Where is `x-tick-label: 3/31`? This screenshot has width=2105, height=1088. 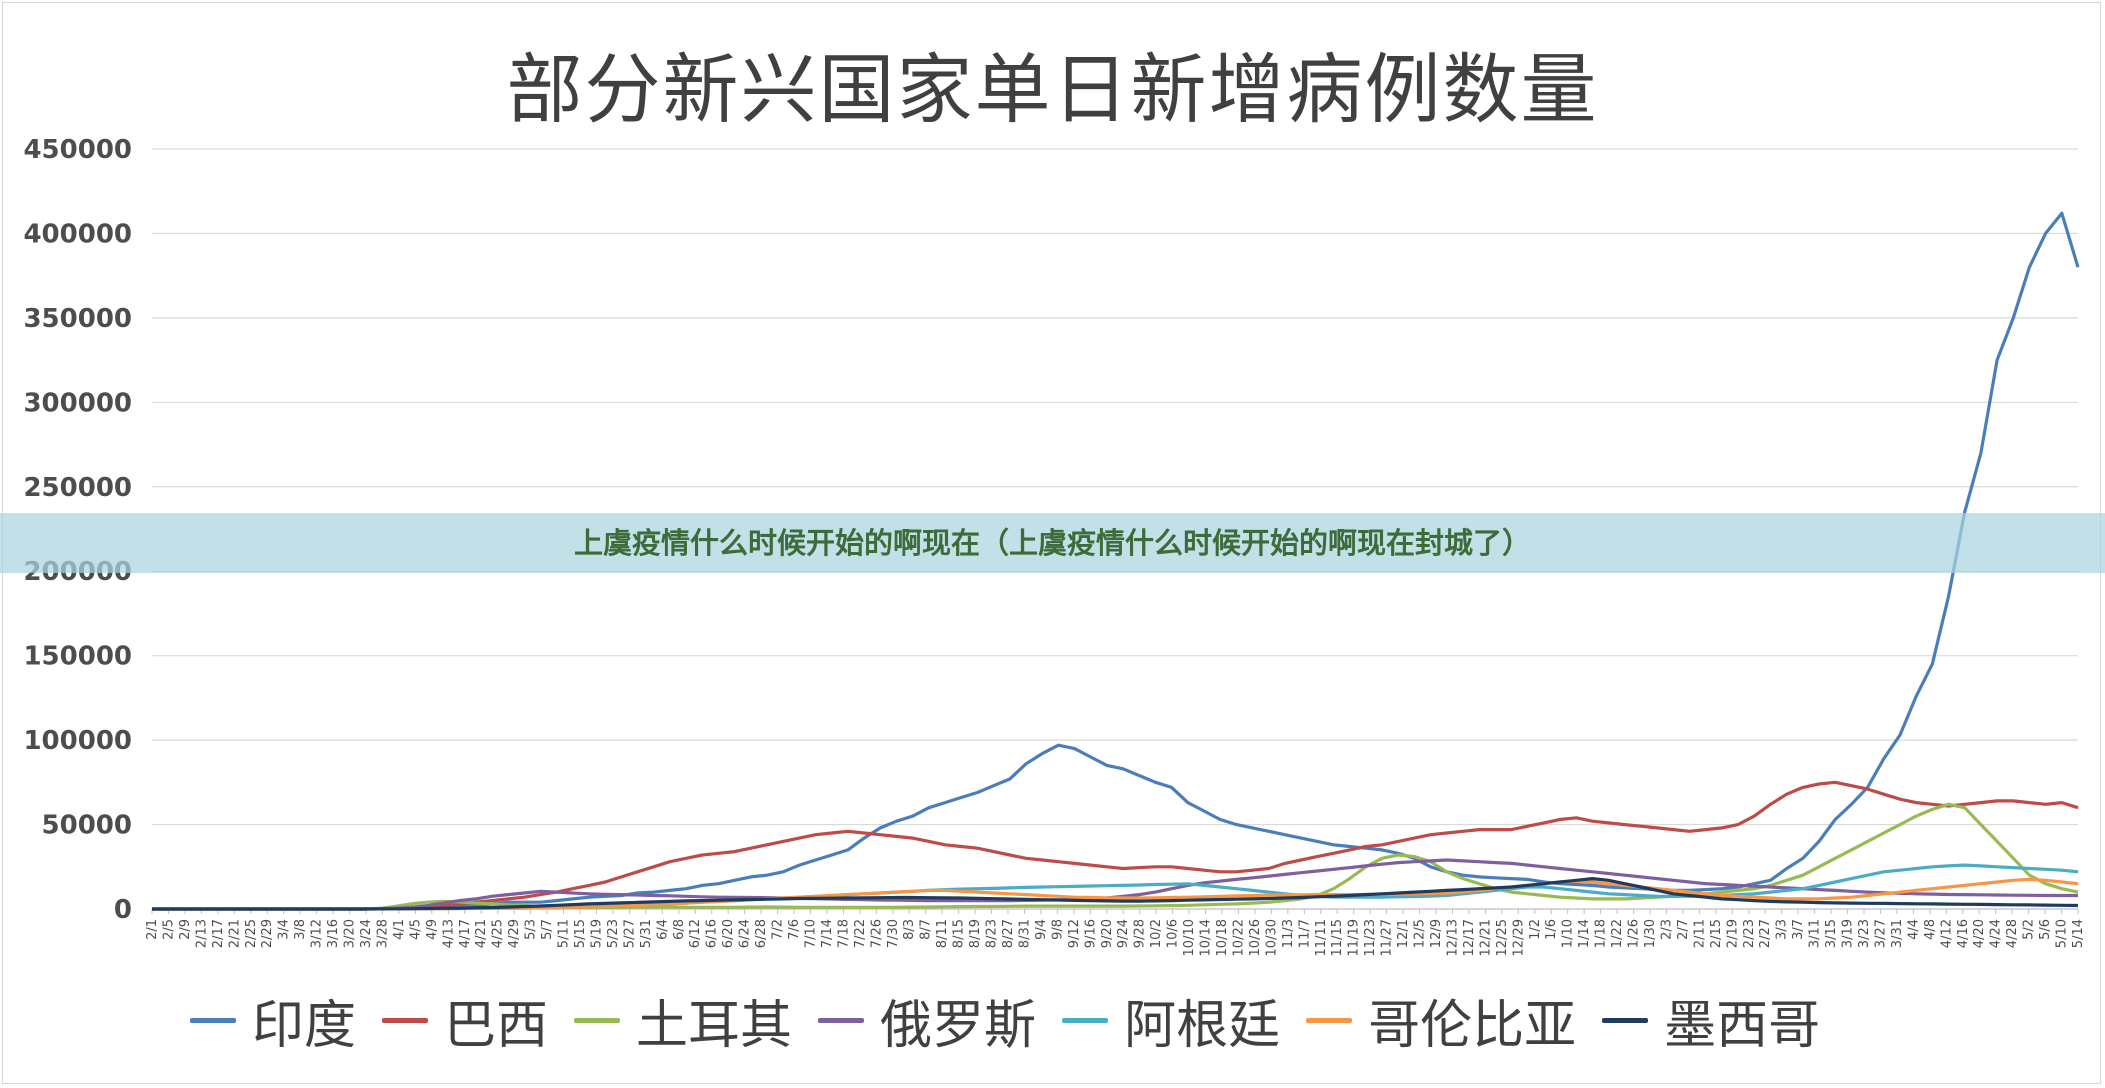 x-tick-label: 3/31 is located at coordinates (1897, 933).